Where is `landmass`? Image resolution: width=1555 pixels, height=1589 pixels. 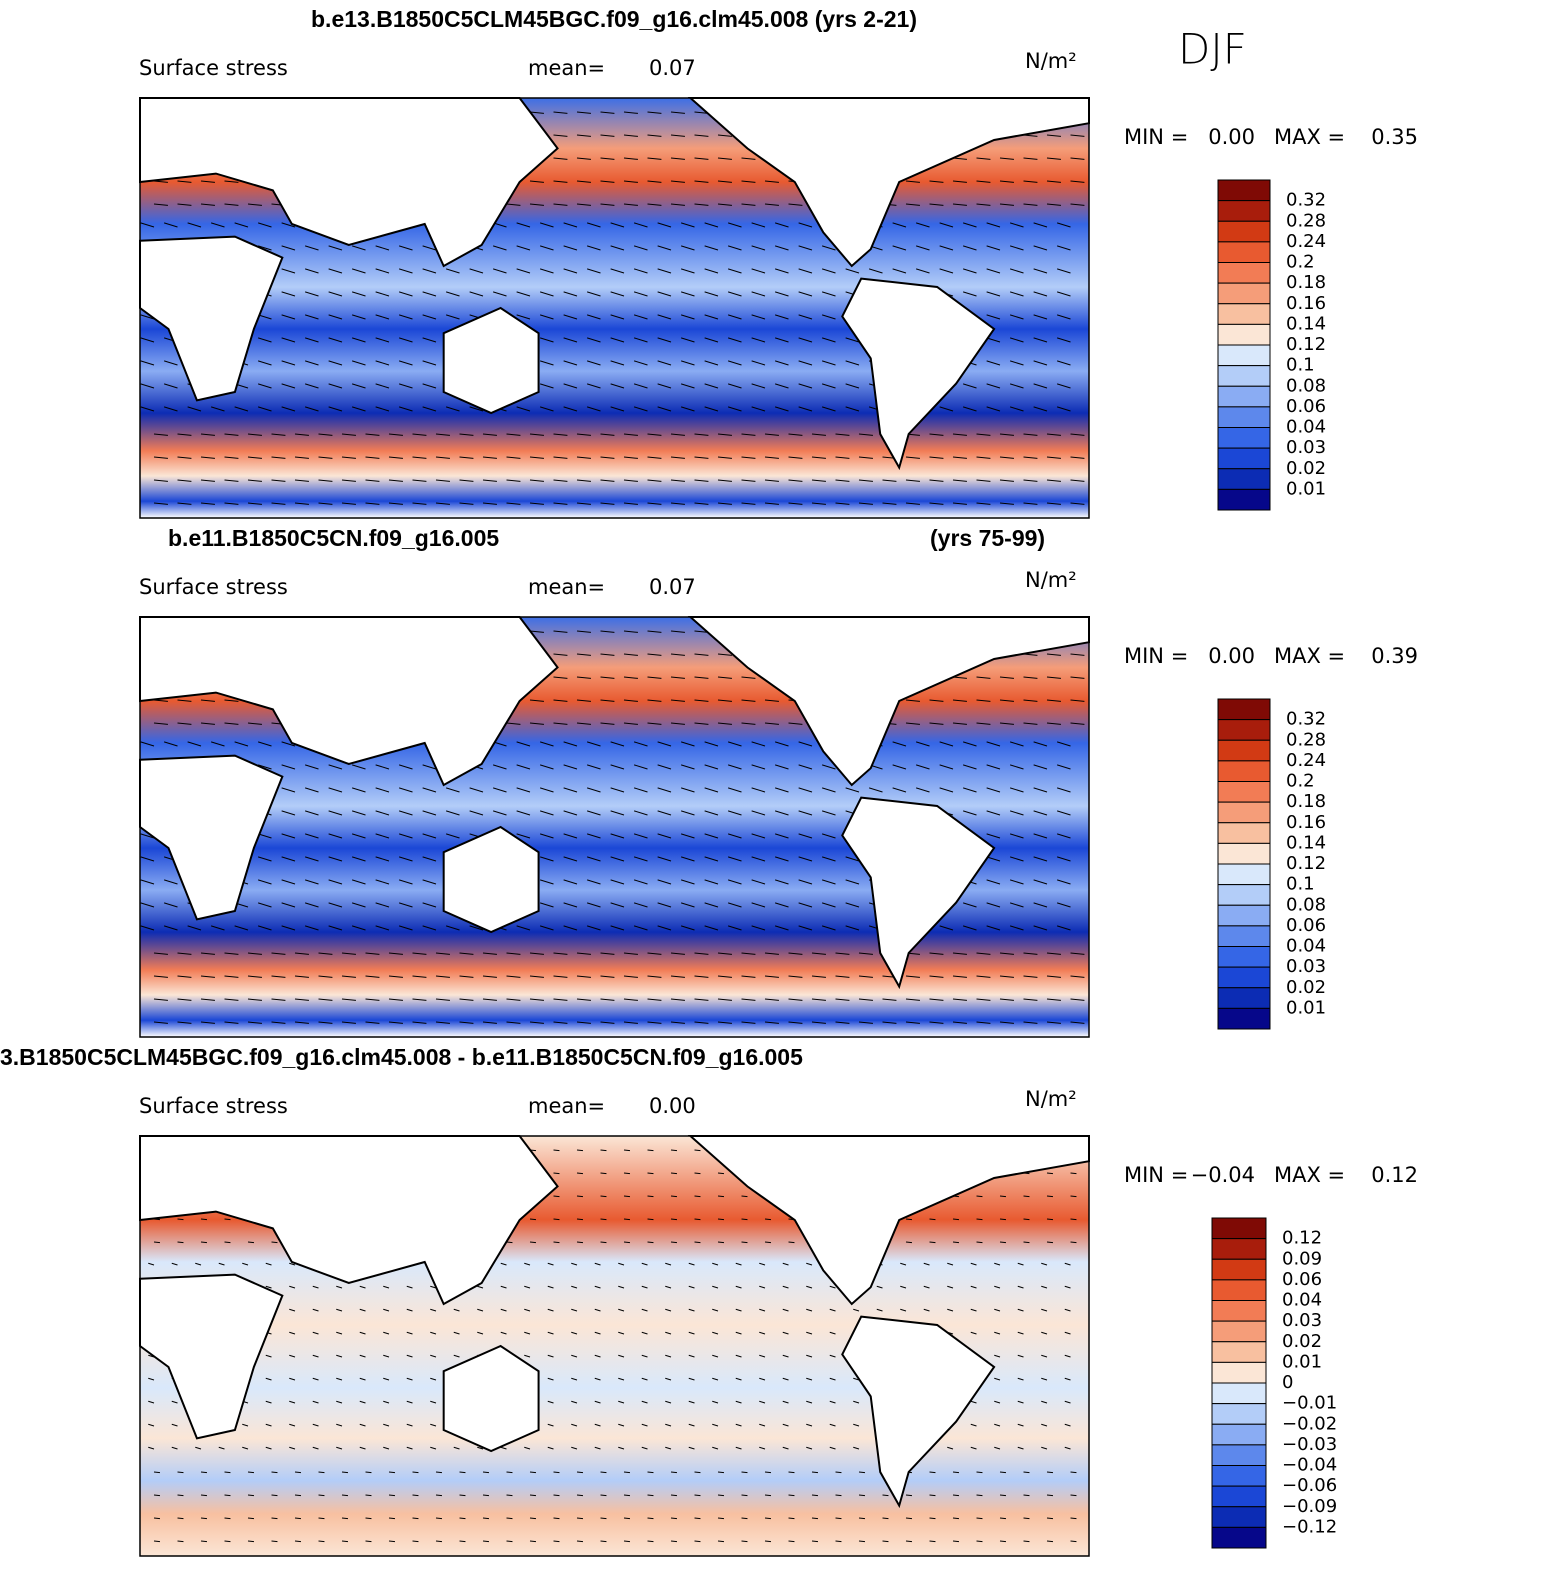
landmass is located at coordinates (211, 1356).